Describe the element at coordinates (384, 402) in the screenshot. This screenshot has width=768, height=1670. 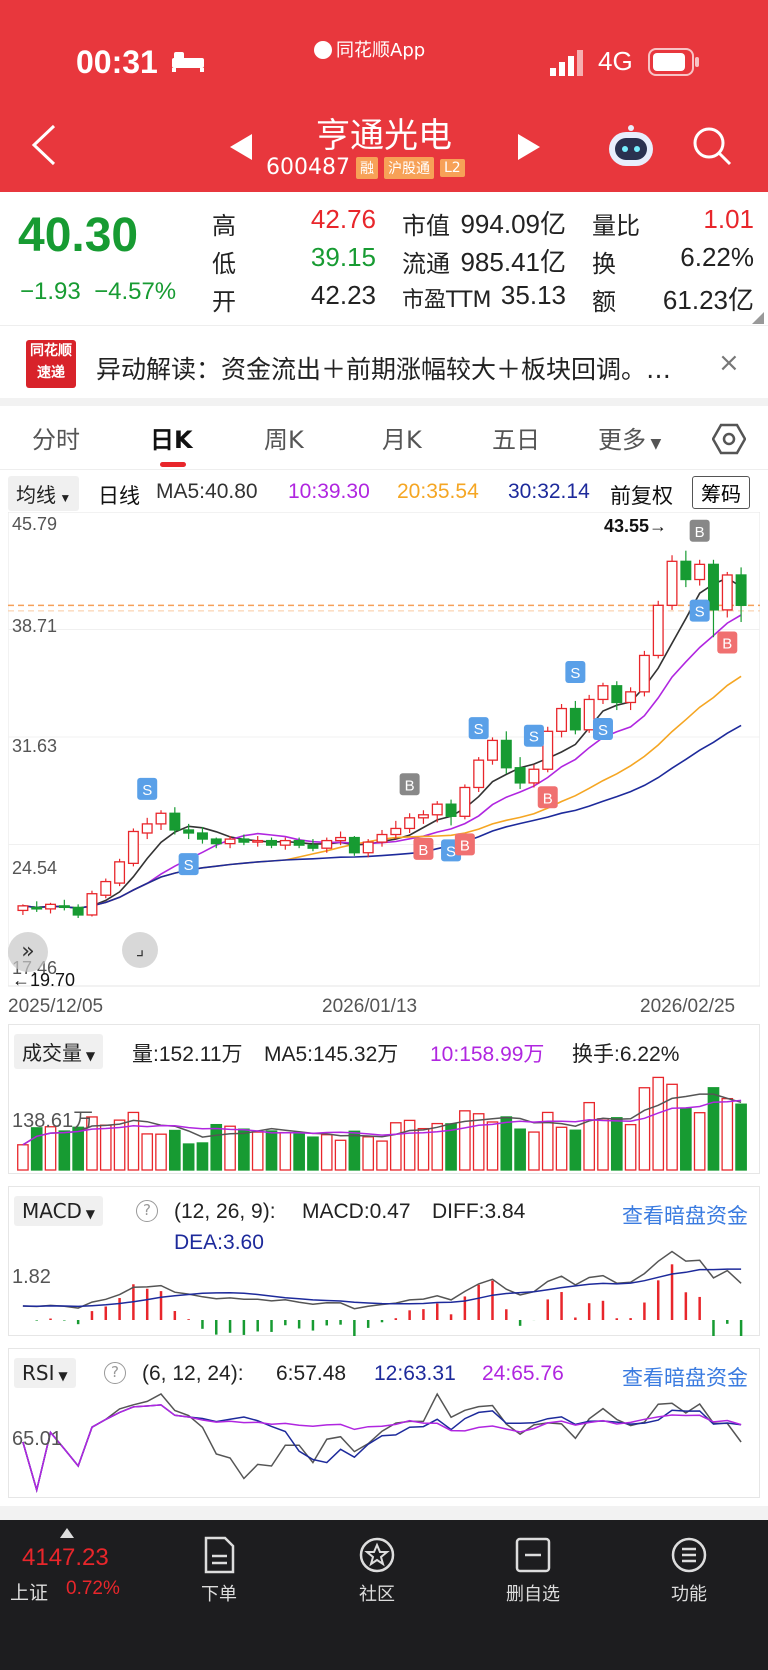
I see `divider` at that location.